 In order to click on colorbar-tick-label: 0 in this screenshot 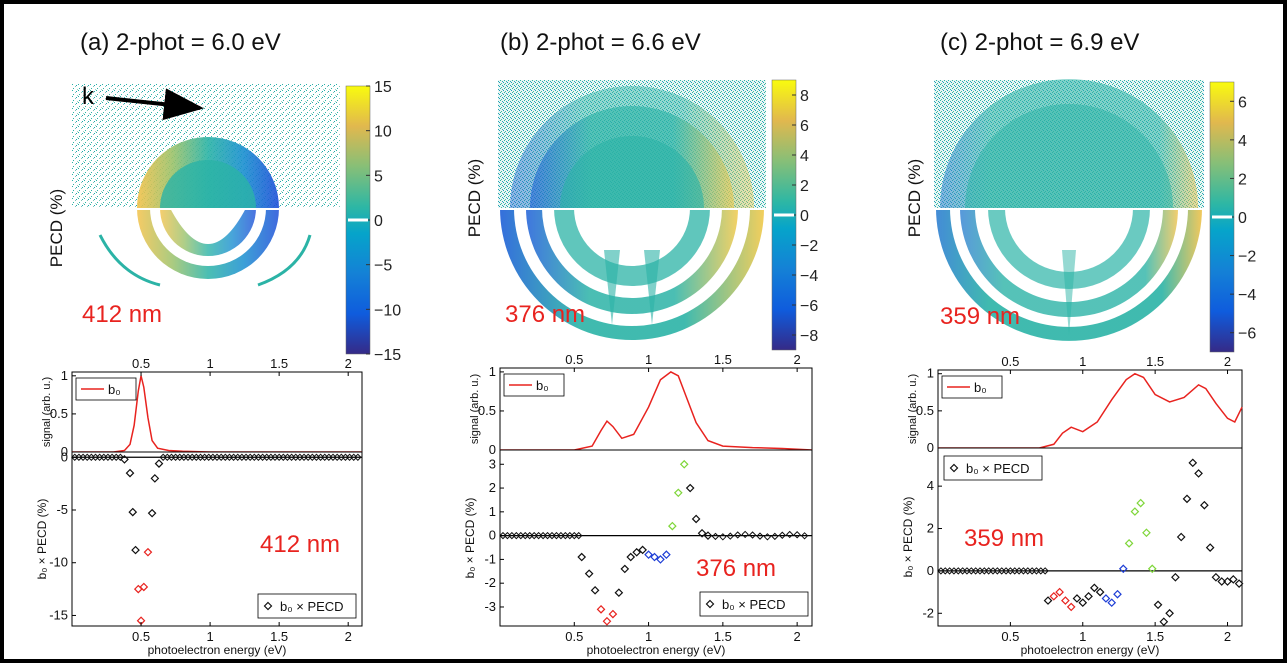, I will do `click(804, 216)`.